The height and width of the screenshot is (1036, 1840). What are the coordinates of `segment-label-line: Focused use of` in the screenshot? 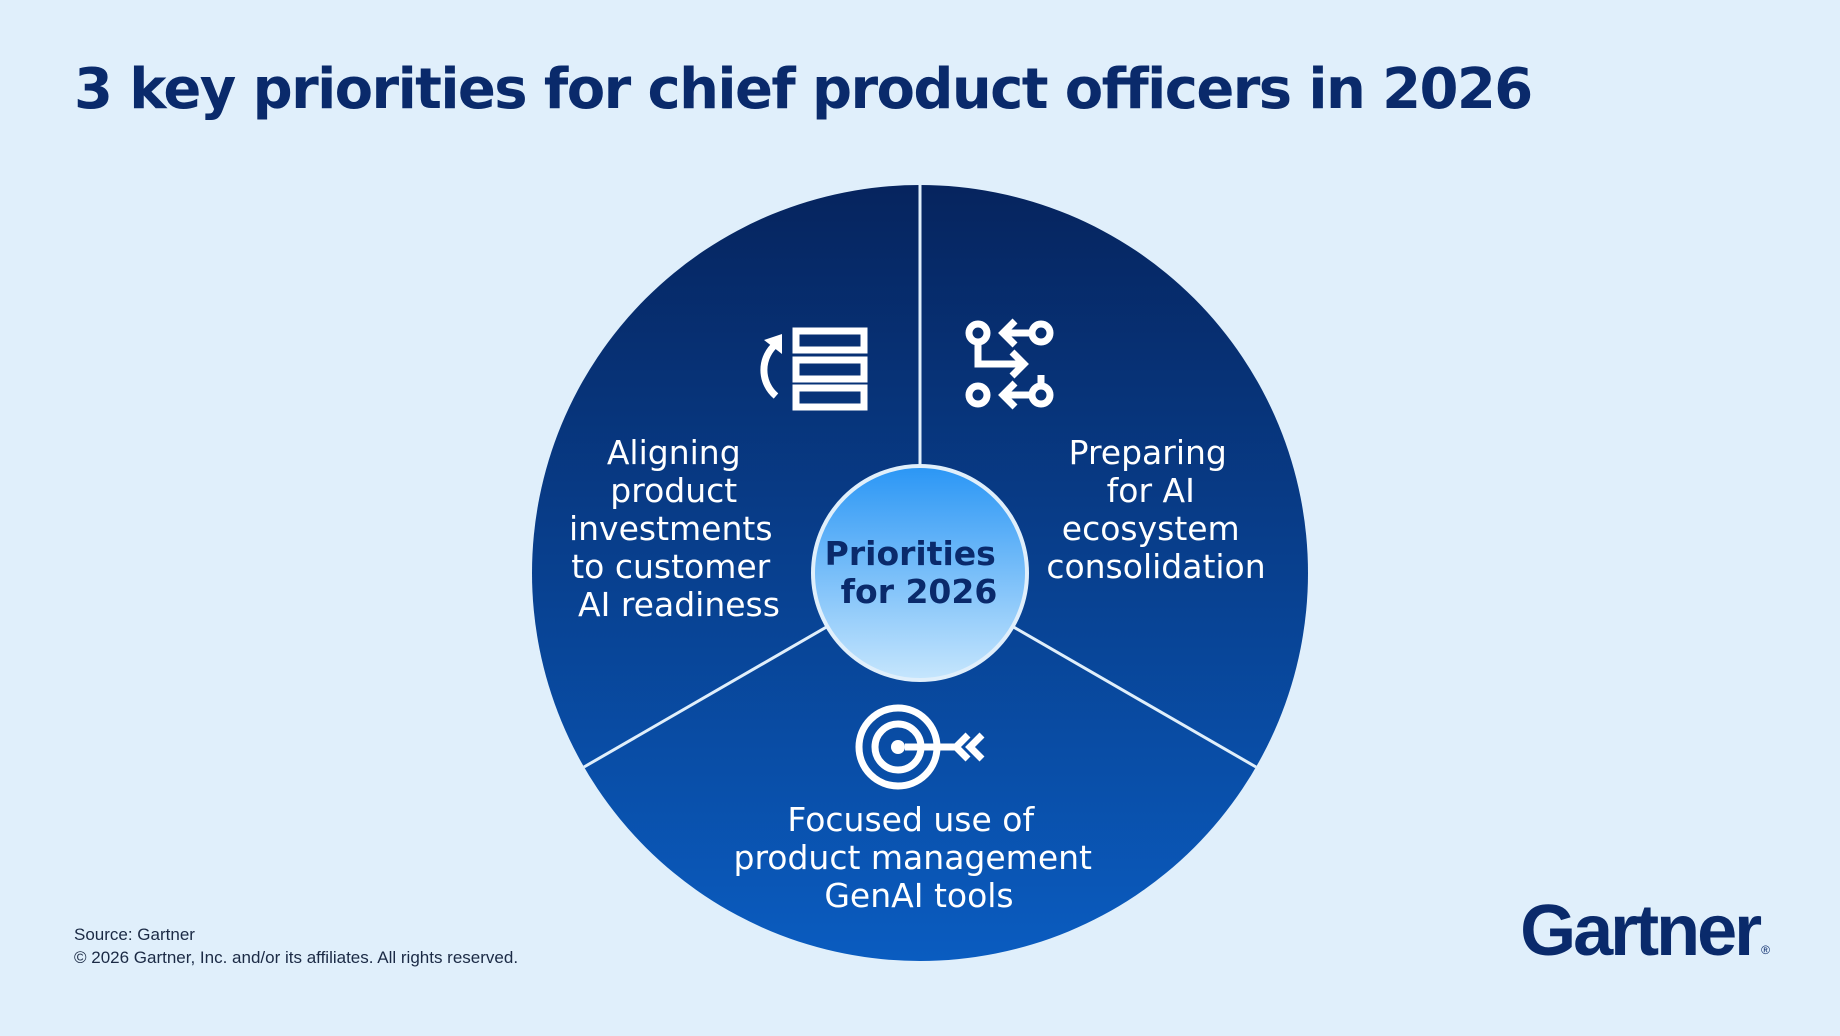 It's located at (911, 819).